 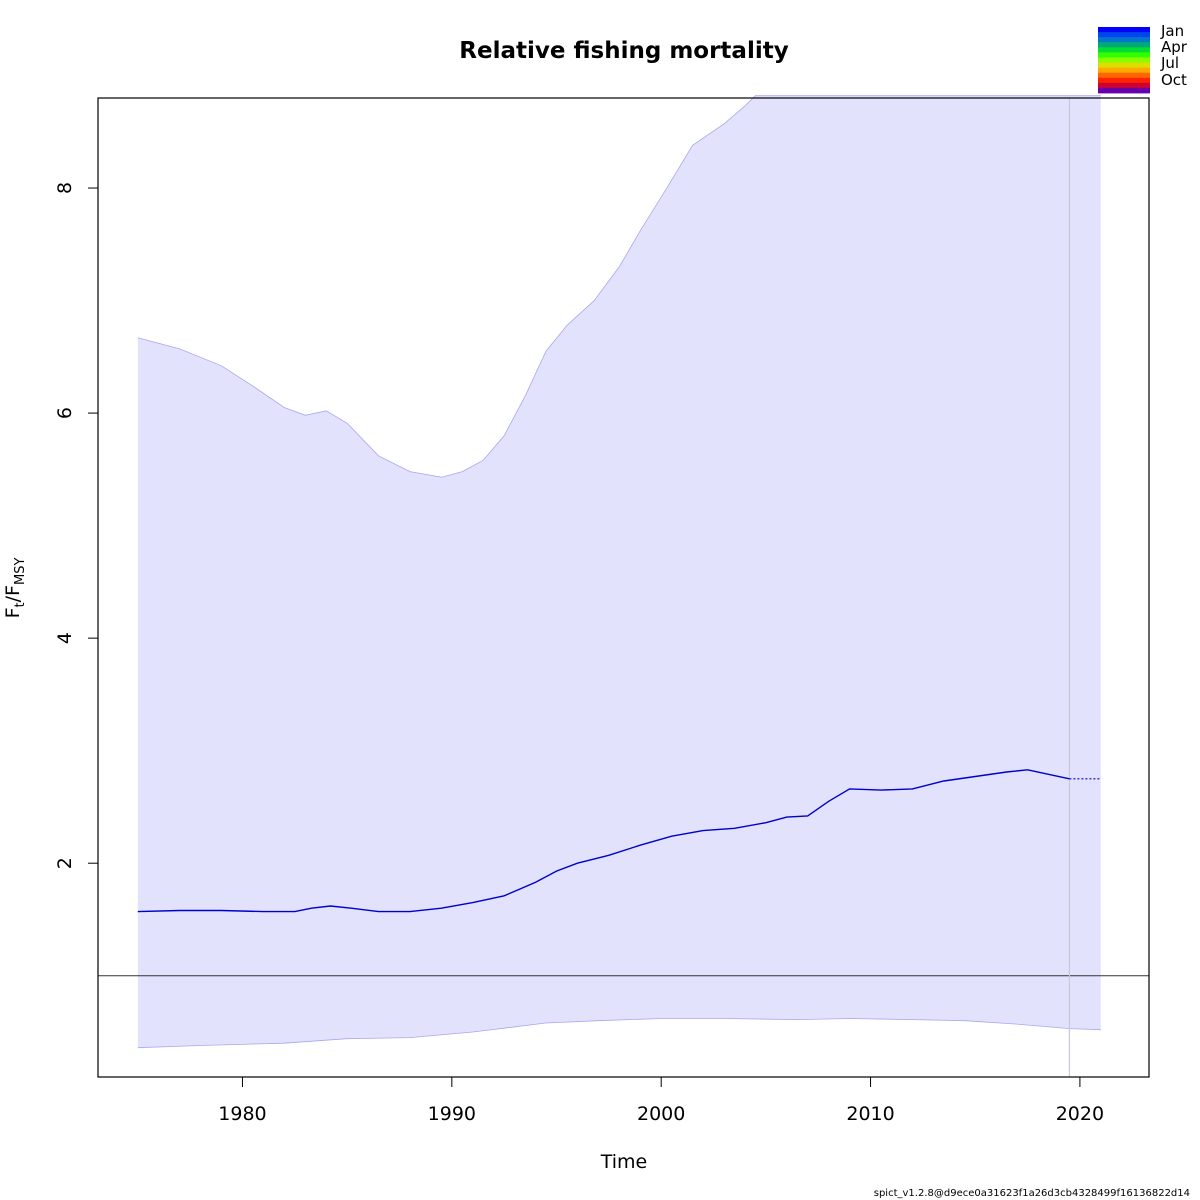 What do you see at coordinates (13, 612) in the screenshot?
I see `y-axis-label-main: F` at bounding box center [13, 612].